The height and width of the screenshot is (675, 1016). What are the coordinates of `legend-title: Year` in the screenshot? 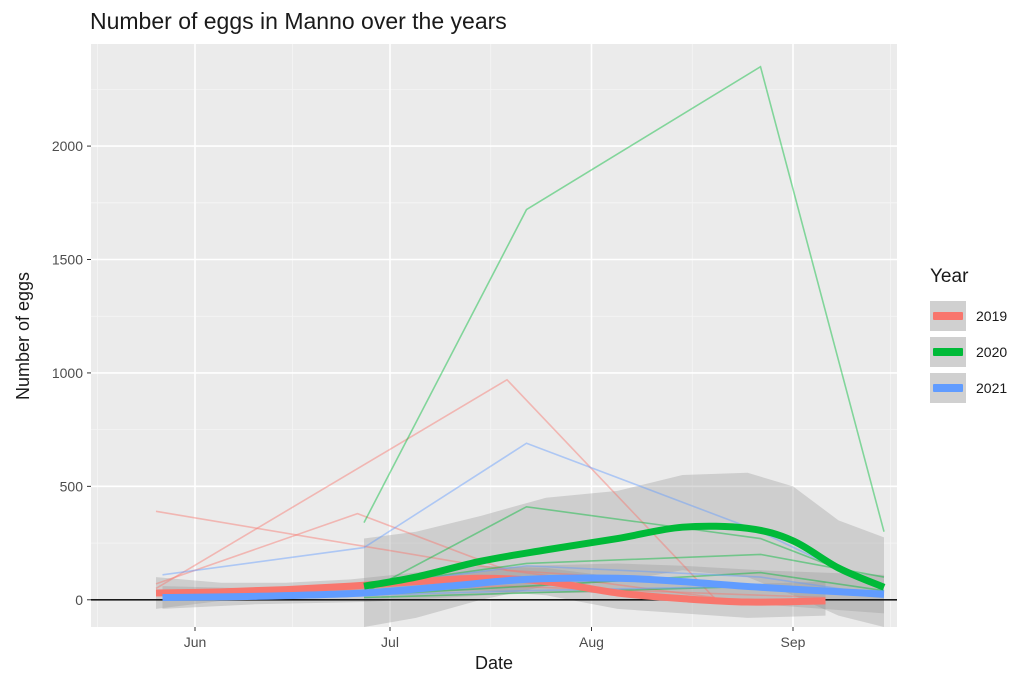 It's located at (949, 276).